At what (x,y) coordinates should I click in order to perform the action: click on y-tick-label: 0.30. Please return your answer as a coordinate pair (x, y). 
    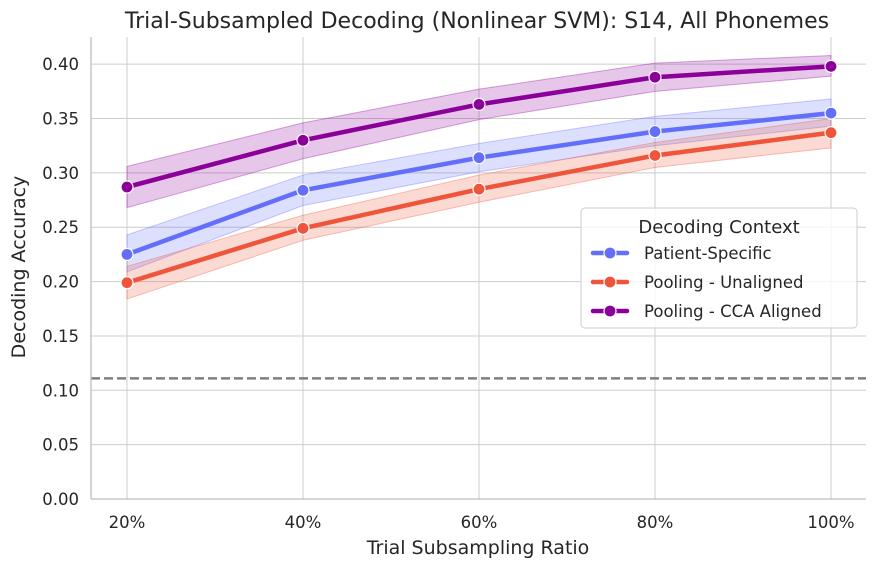
    Looking at the image, I should click on (60, 173).